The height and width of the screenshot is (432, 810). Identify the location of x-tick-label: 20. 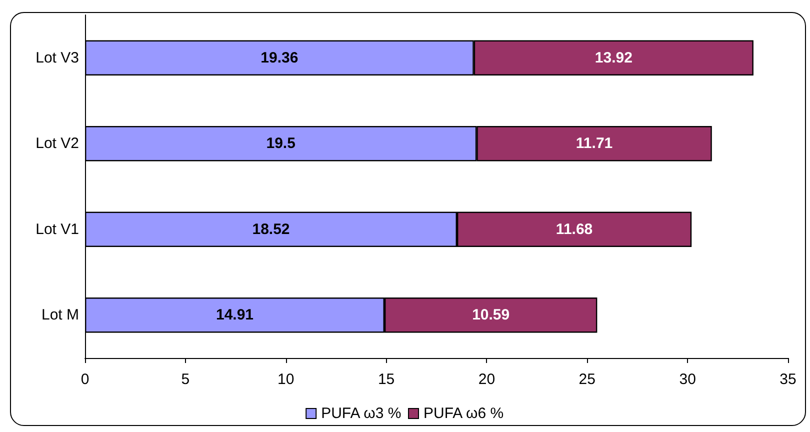
(487, 379).